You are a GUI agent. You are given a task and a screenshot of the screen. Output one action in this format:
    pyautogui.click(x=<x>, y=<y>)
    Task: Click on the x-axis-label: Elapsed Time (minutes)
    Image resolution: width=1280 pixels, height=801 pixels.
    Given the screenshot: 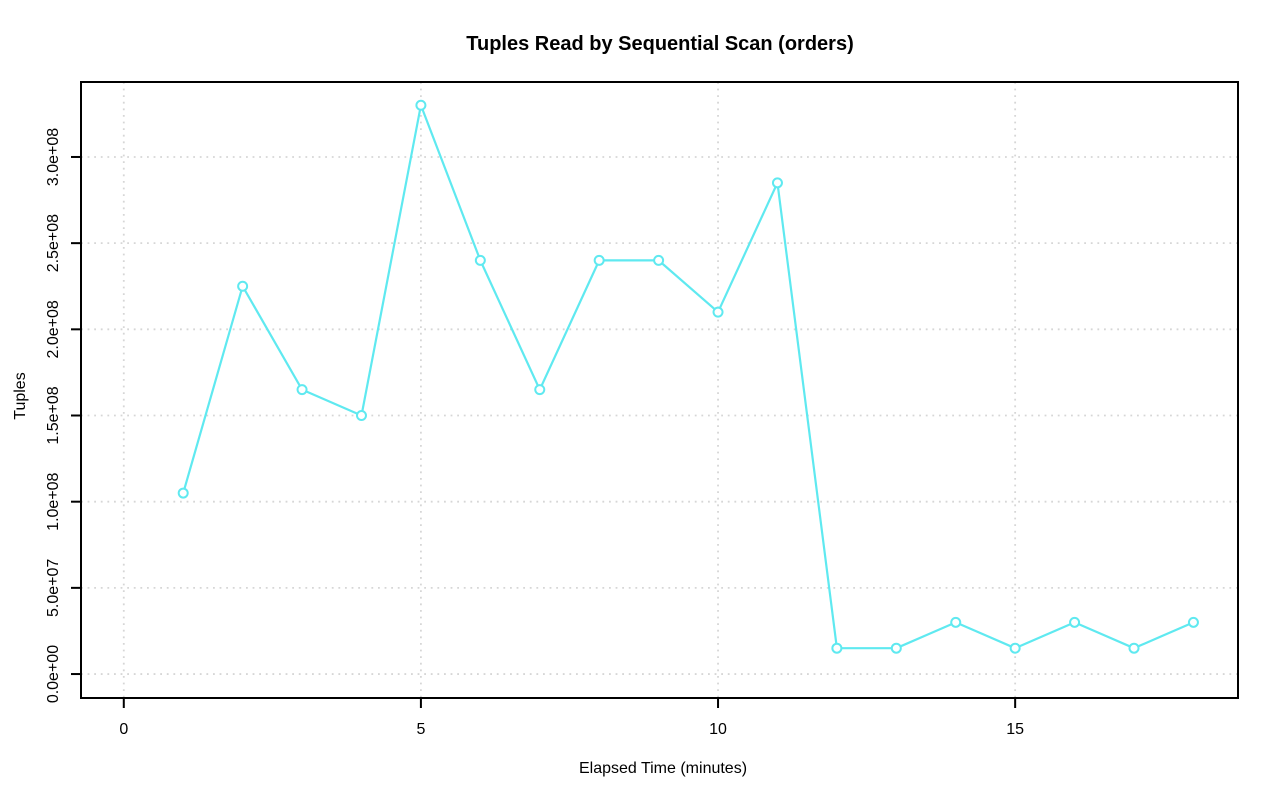 What is the action you would take?
    pyautogui.click(x=663, y=768)
    